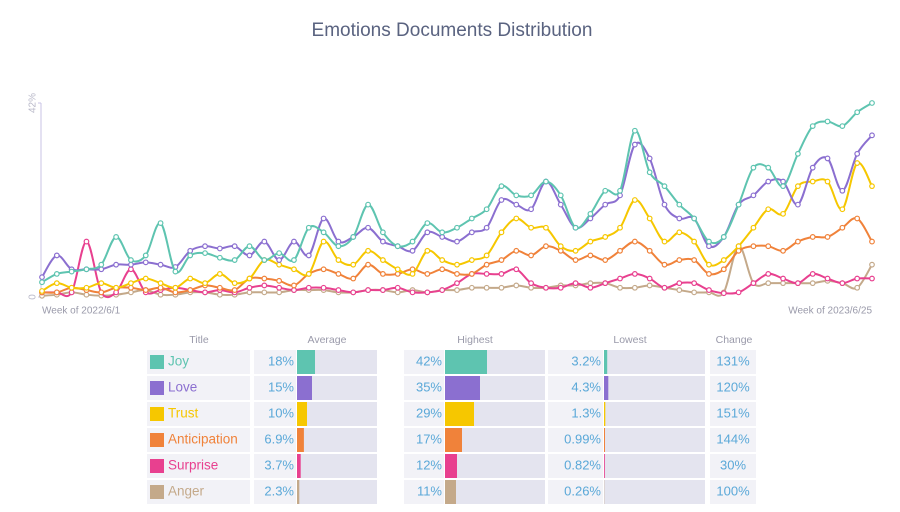  I want to click on average-label: 10%, so click(281, 412).